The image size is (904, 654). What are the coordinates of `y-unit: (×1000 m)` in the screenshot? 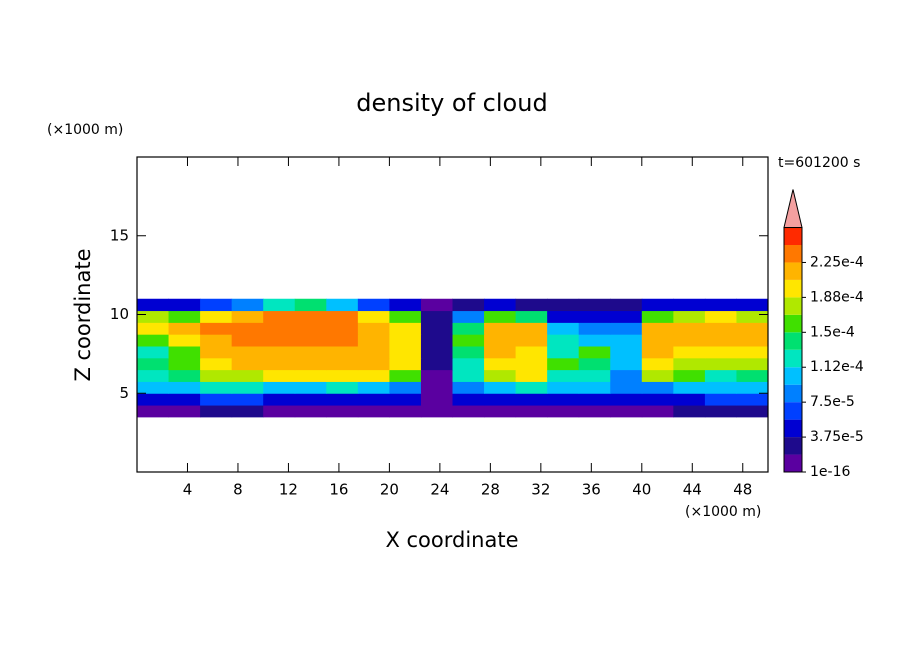 It's located at (85, 130).